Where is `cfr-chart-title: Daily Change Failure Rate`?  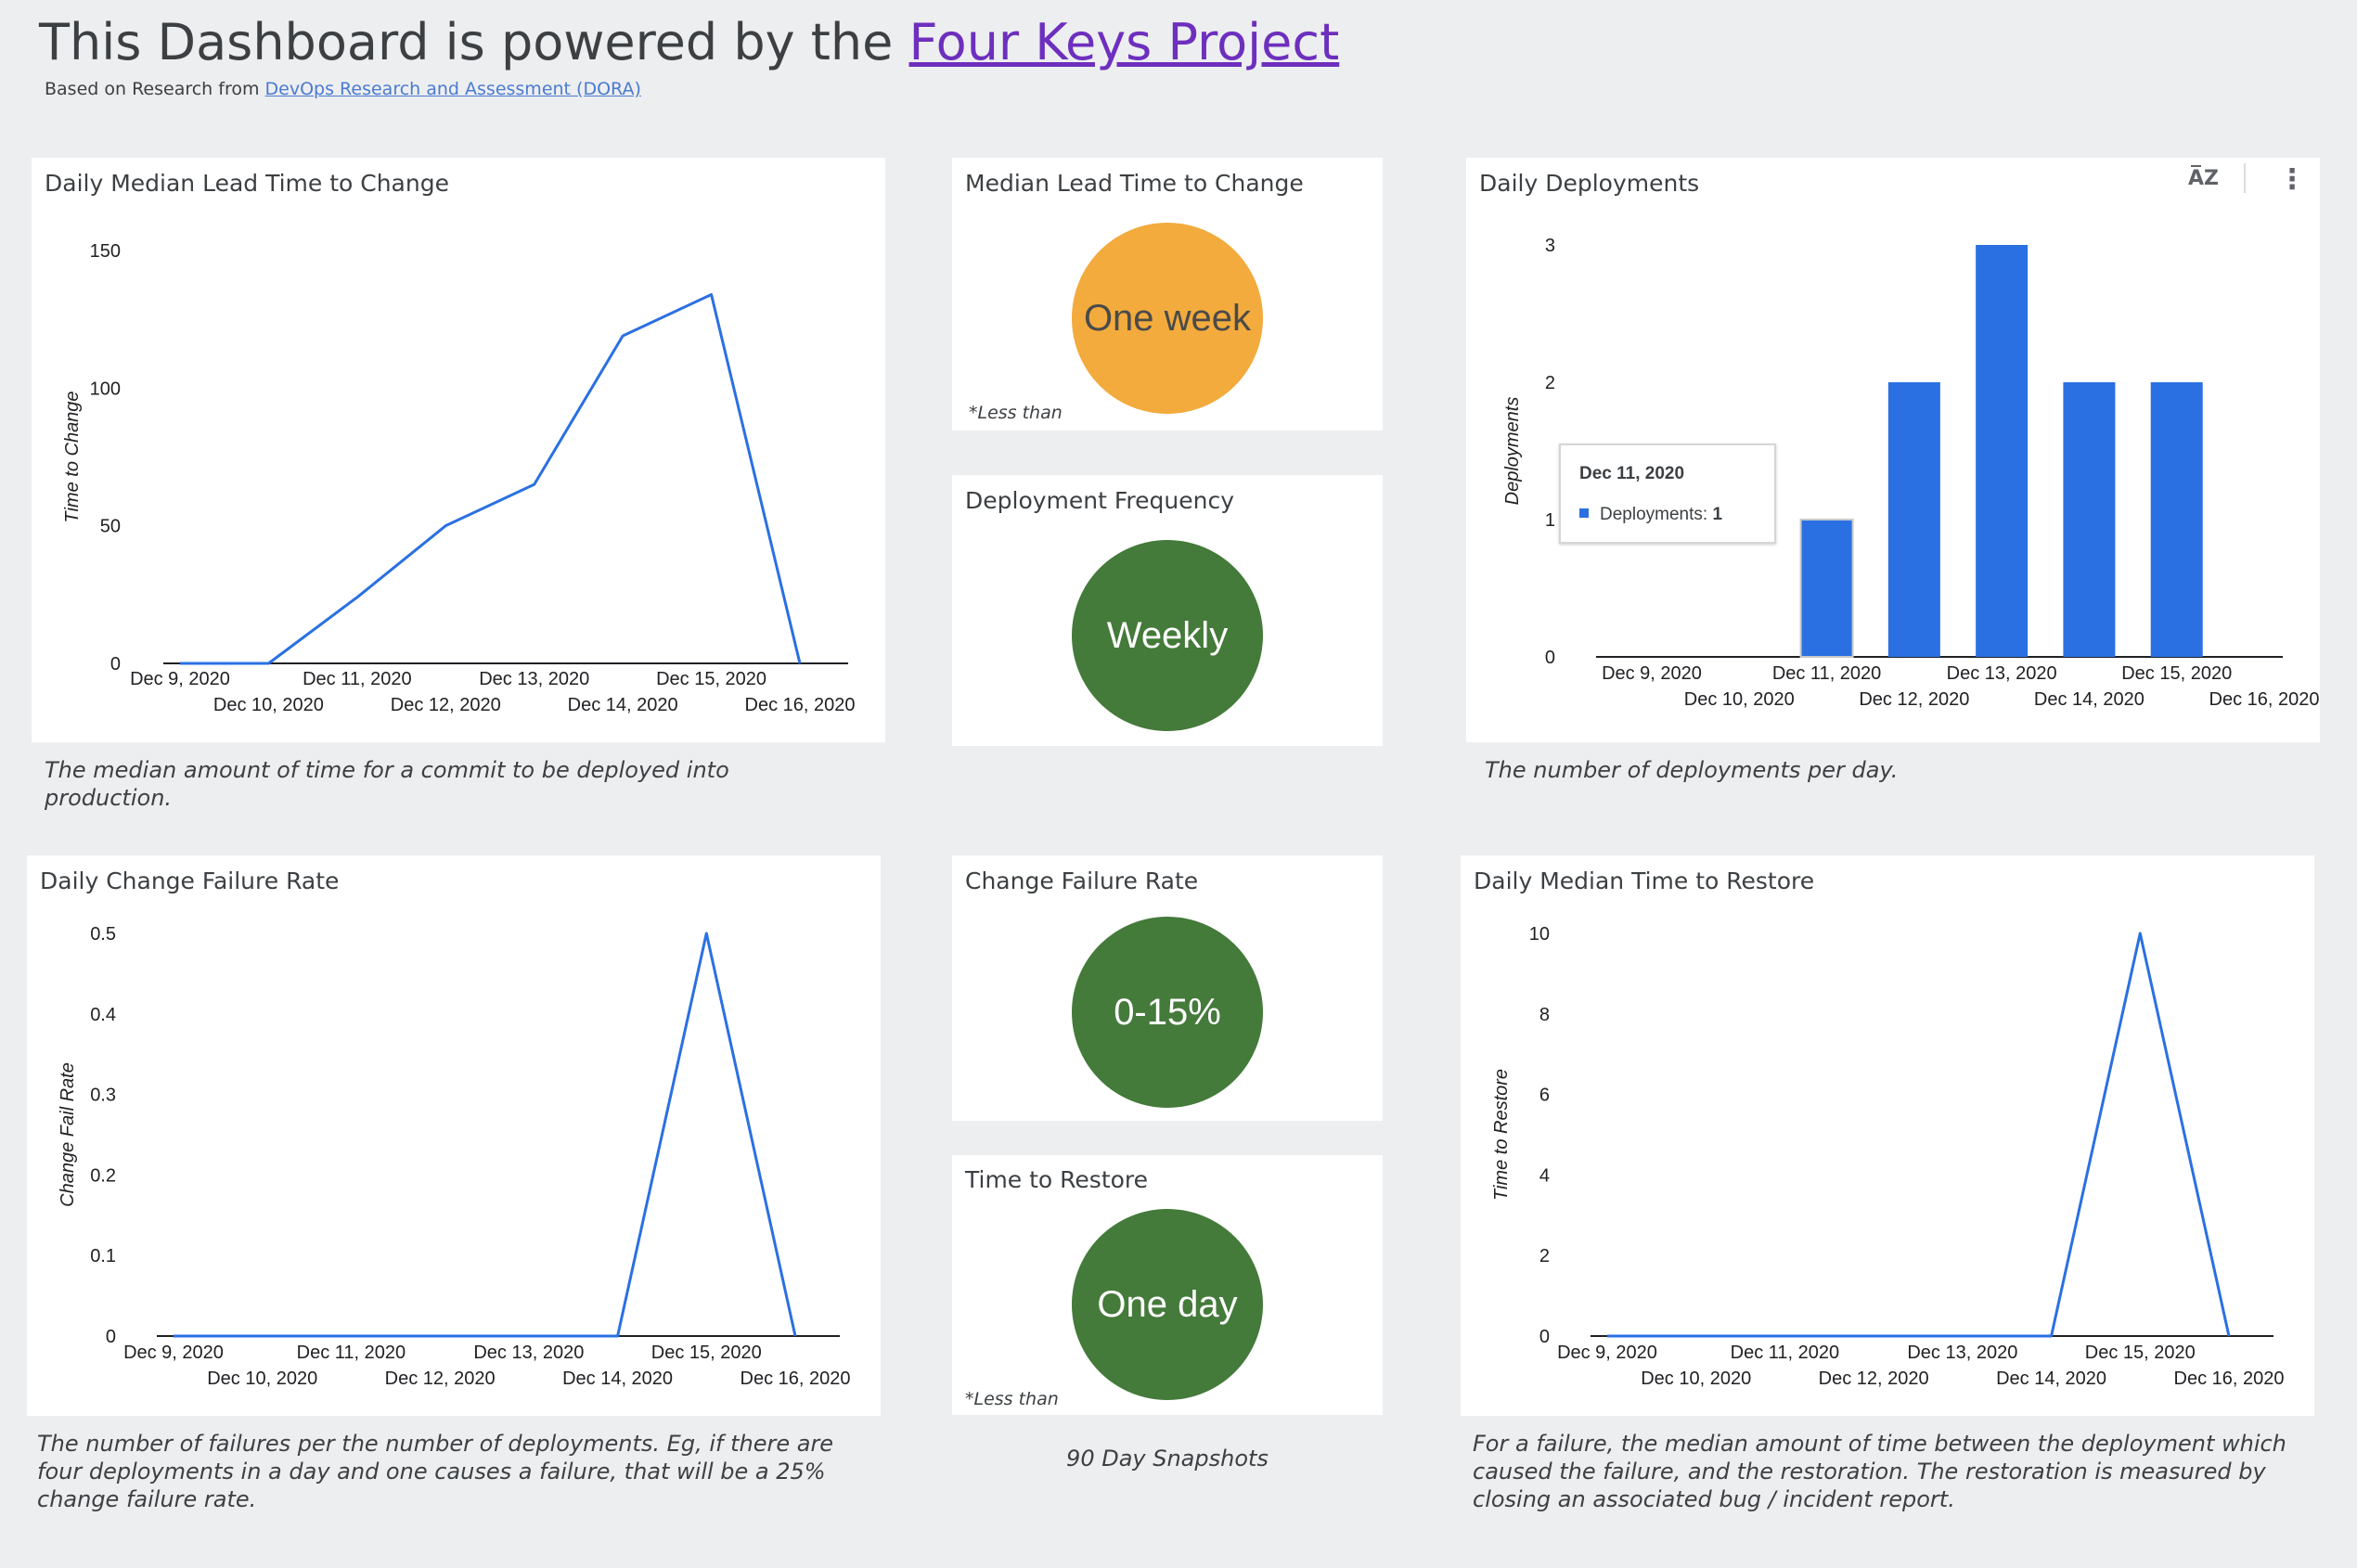
cfr-chart-title: Daily Change Failure Rate is located at coordinates (190, 881).